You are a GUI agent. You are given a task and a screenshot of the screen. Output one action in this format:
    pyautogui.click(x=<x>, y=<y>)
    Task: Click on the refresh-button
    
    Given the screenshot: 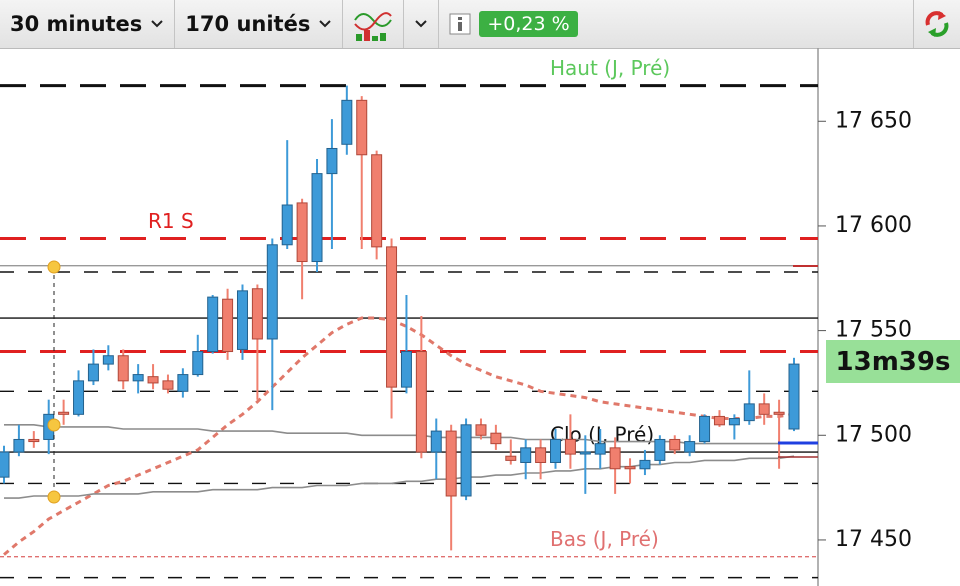 What is the action you would take?
    pyautogui.click(x=936, y=24)
    